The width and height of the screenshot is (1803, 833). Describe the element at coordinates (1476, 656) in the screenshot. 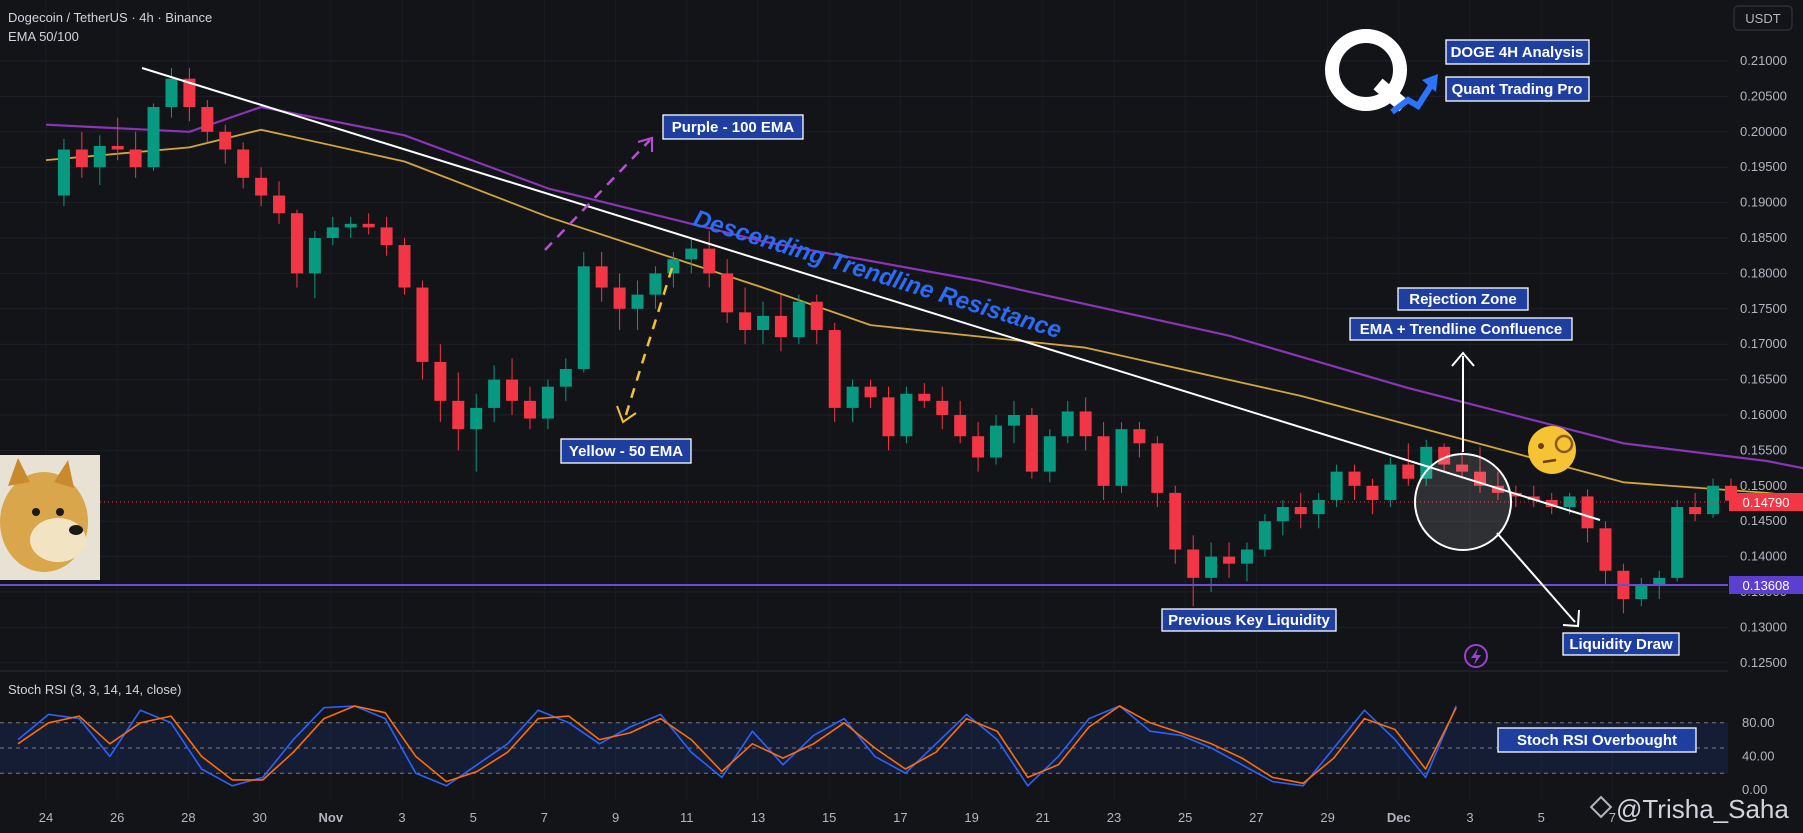

I see `lightning-icon` at that location.